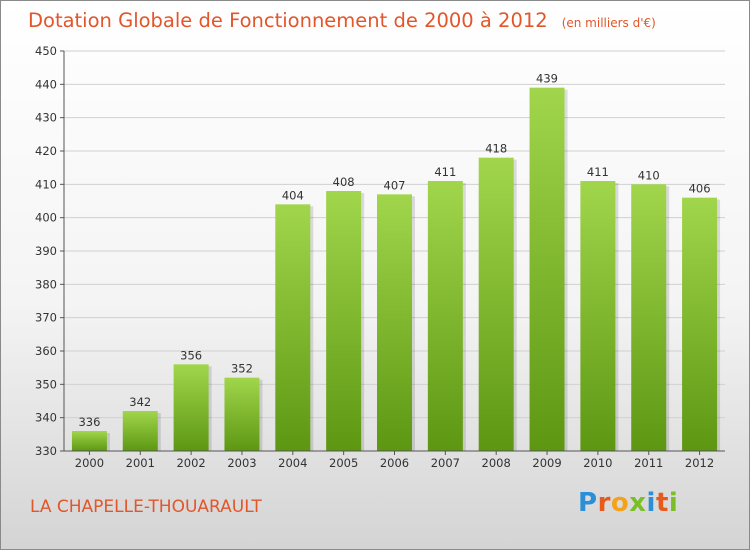  Describe the element at coordinates (496, 149) in the screenshot. I see `value-label: 418` at that location.